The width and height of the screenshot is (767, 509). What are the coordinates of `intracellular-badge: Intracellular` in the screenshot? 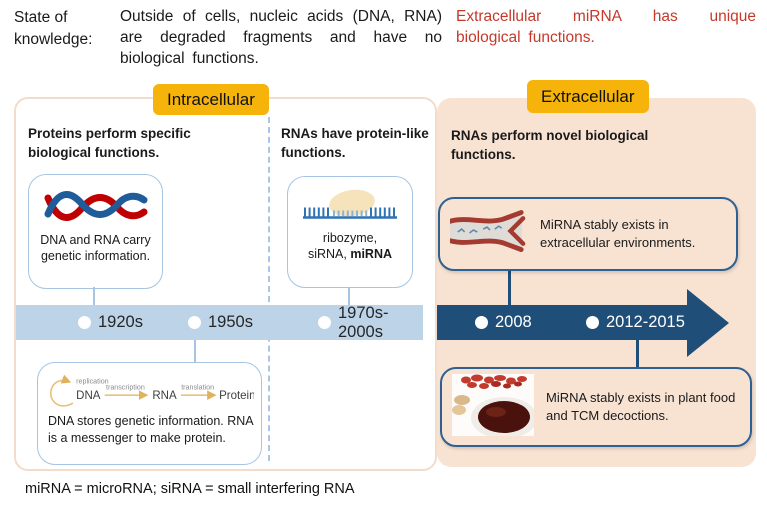 It's located at (211, 99).